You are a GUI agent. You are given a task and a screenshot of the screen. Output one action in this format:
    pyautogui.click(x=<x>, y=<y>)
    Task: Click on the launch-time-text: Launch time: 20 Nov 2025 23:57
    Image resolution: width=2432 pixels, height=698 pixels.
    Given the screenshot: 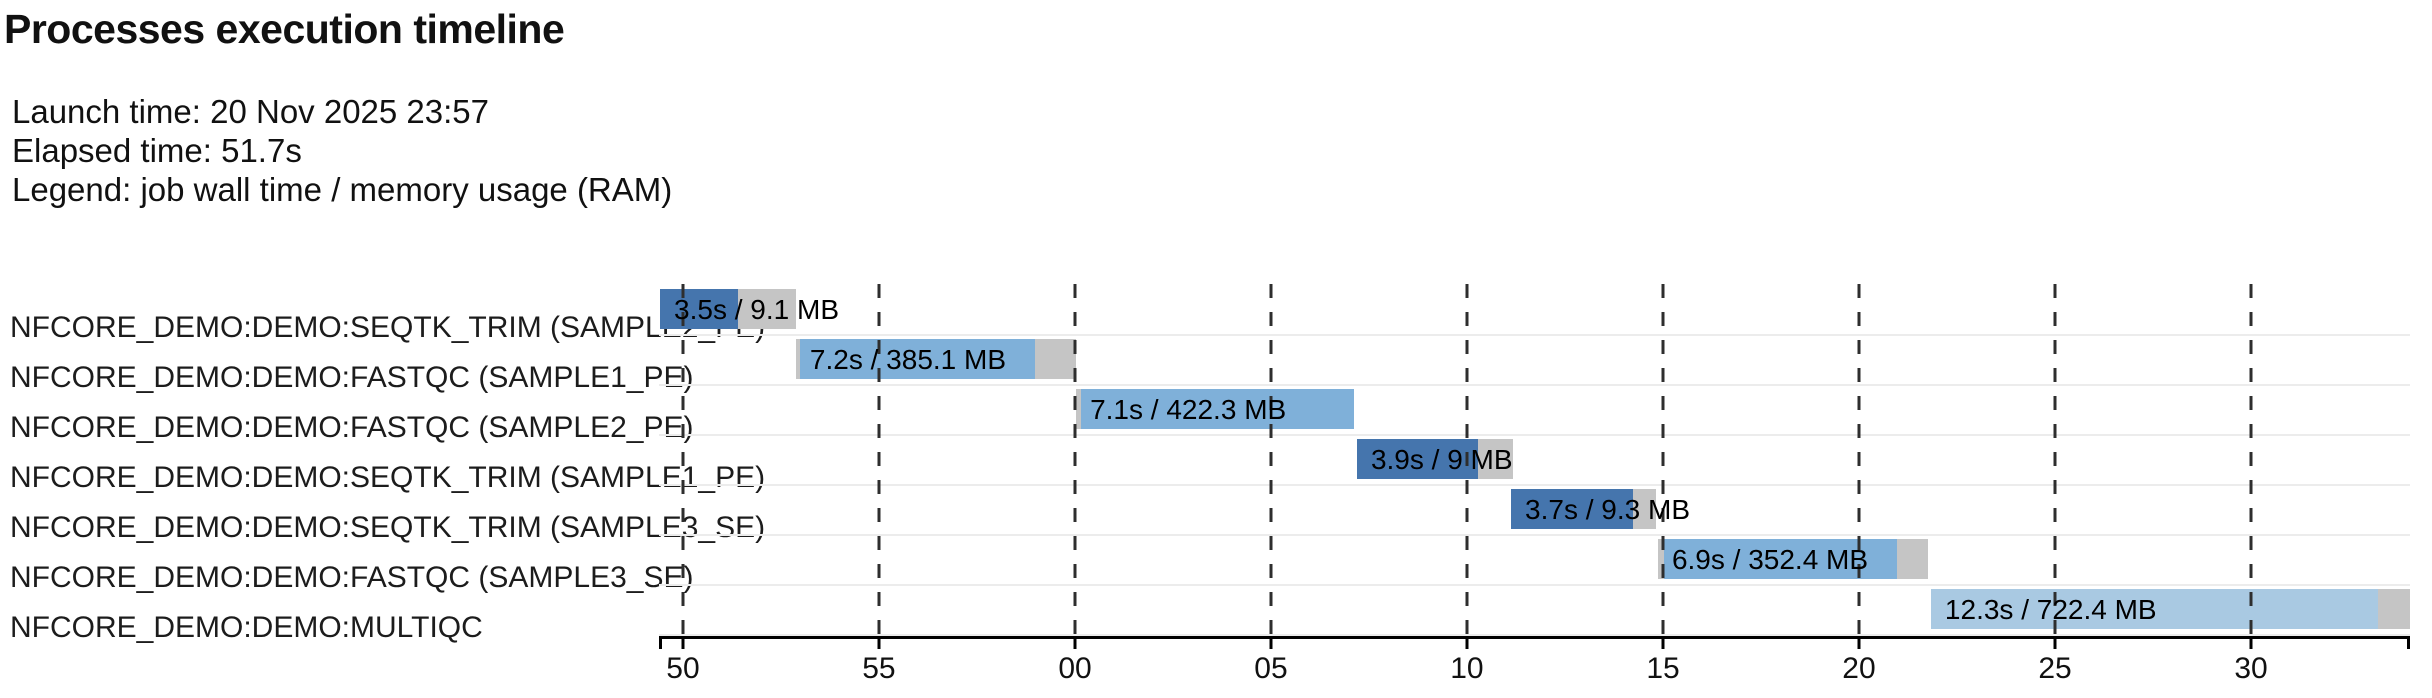 What is the action you would take?
    pyautogui.click(x=251, y=111)
    